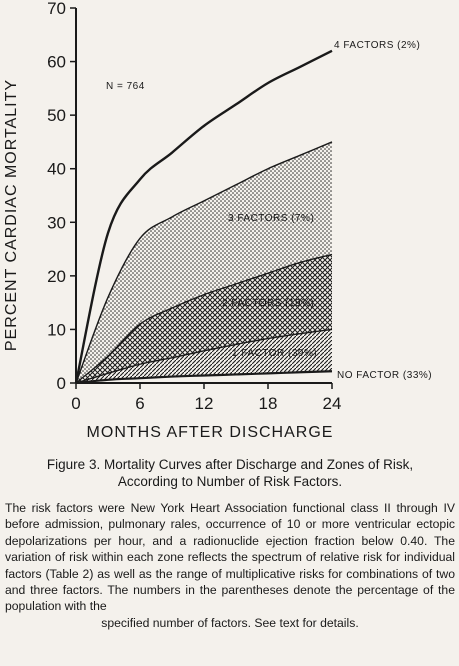 Image resolution: width=459 pixels, height=666 pixels. Describe the element at coordinates (204, 403) in the screenshot. I see `x-tick-label: 12` at that location.